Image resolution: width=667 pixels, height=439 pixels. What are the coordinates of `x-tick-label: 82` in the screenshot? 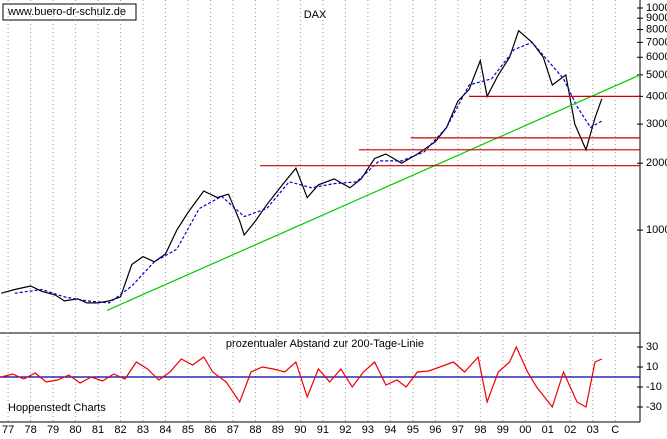 It's located at (120, 430).